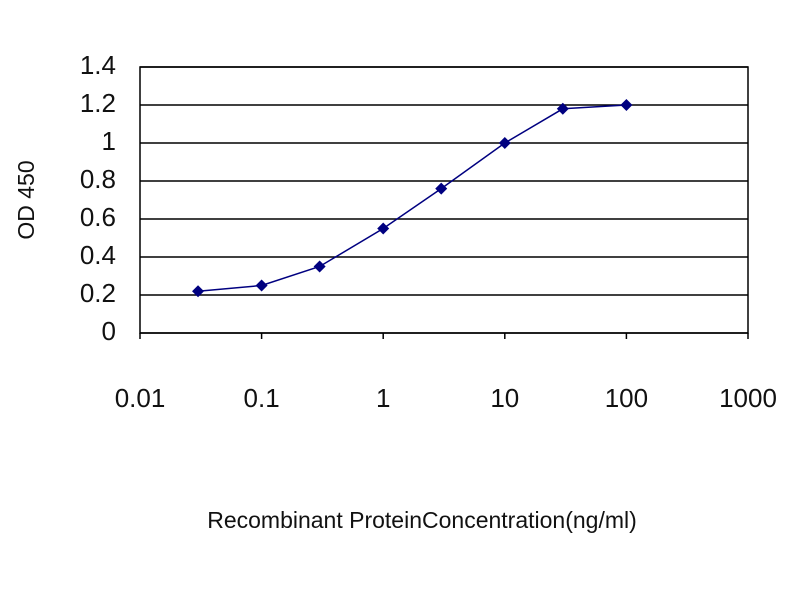  I want to click on y-tick-label: 1, so click(109, 141).